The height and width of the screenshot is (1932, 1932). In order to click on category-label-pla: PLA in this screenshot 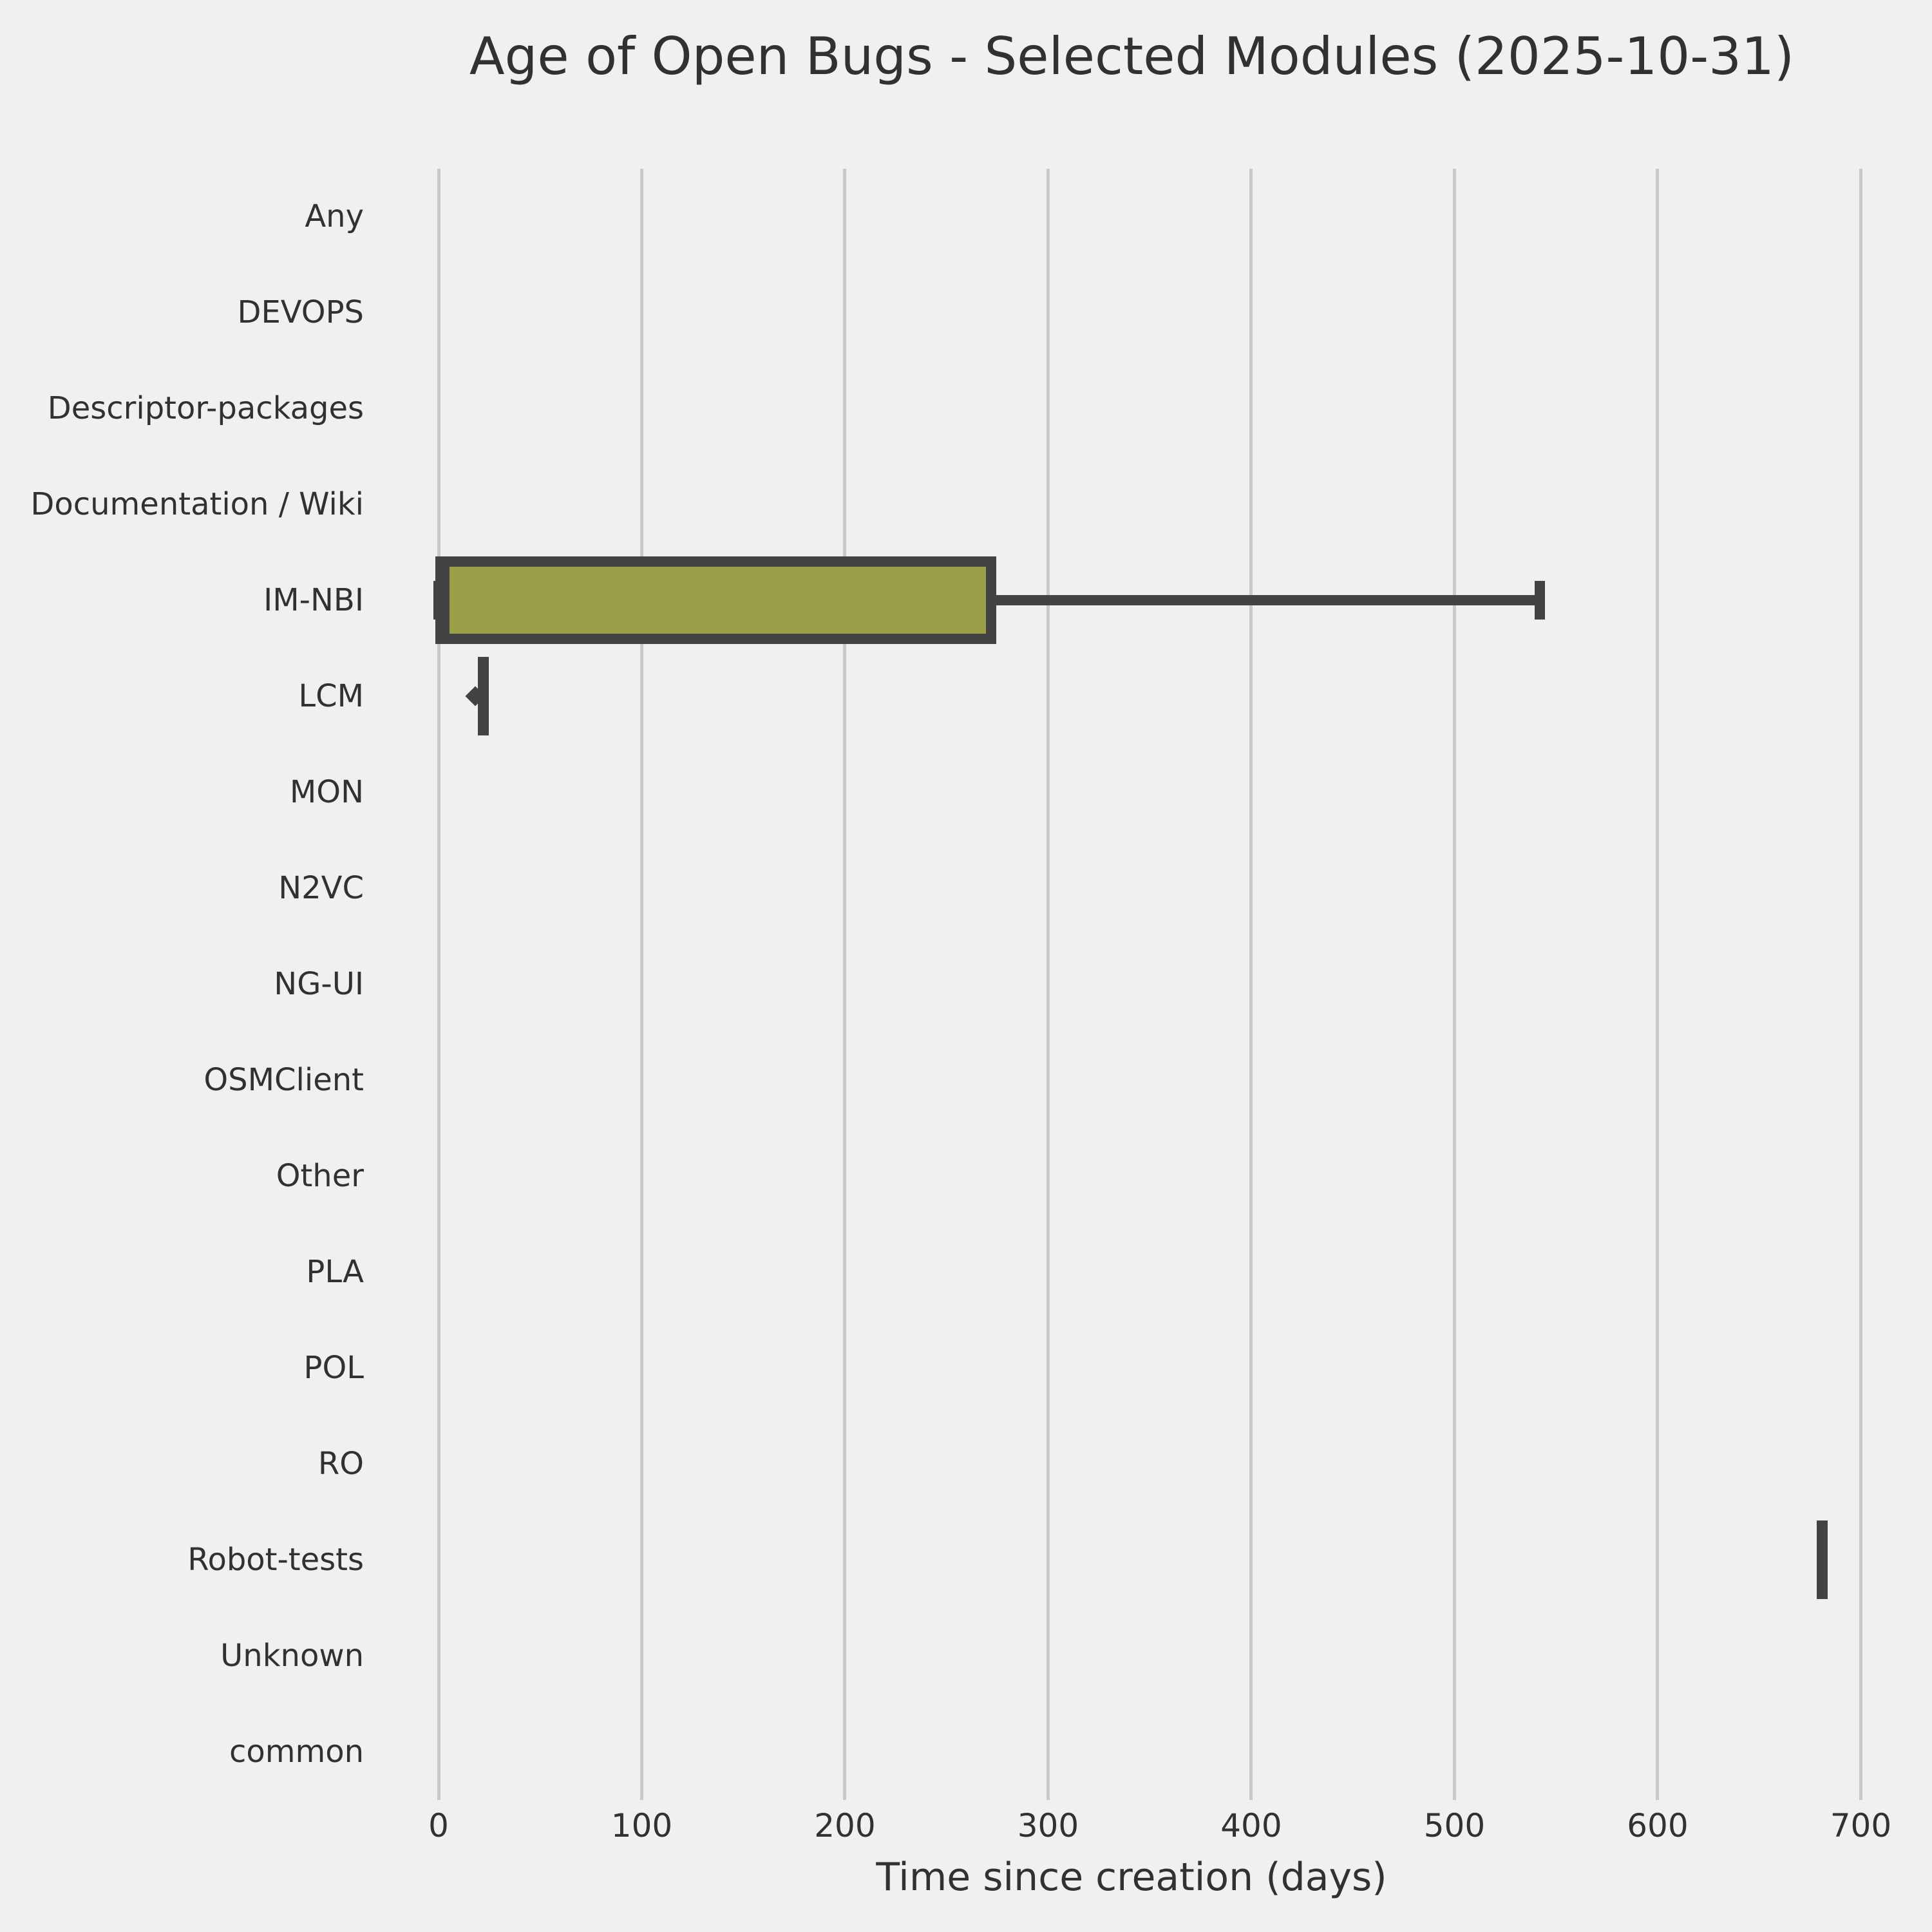, I will do `click(335, 1272)`.